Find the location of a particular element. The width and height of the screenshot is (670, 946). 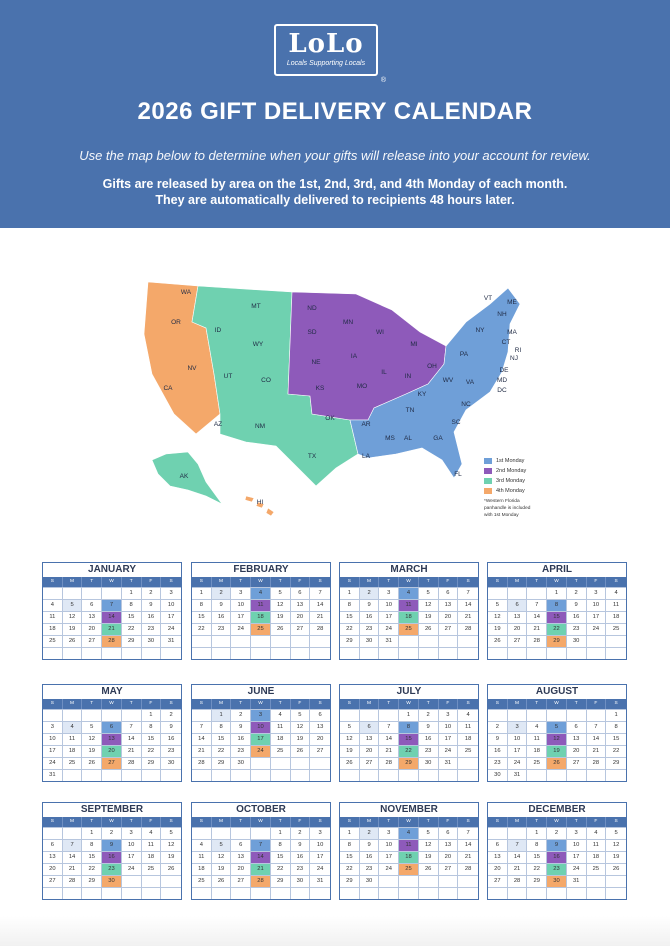

day-cell: 4 is located at coordinates (72, 727).